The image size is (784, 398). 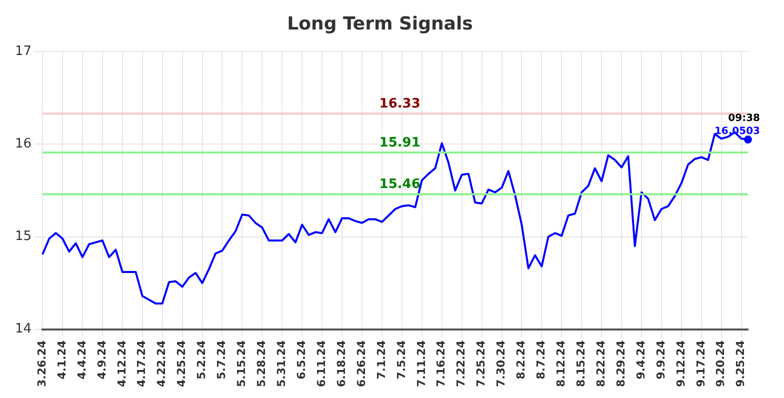 What do you see at coordinates (641, 360) in the screenshot?
I see `x-tick-label: 9.4.24` at bounding box center [641, 360].